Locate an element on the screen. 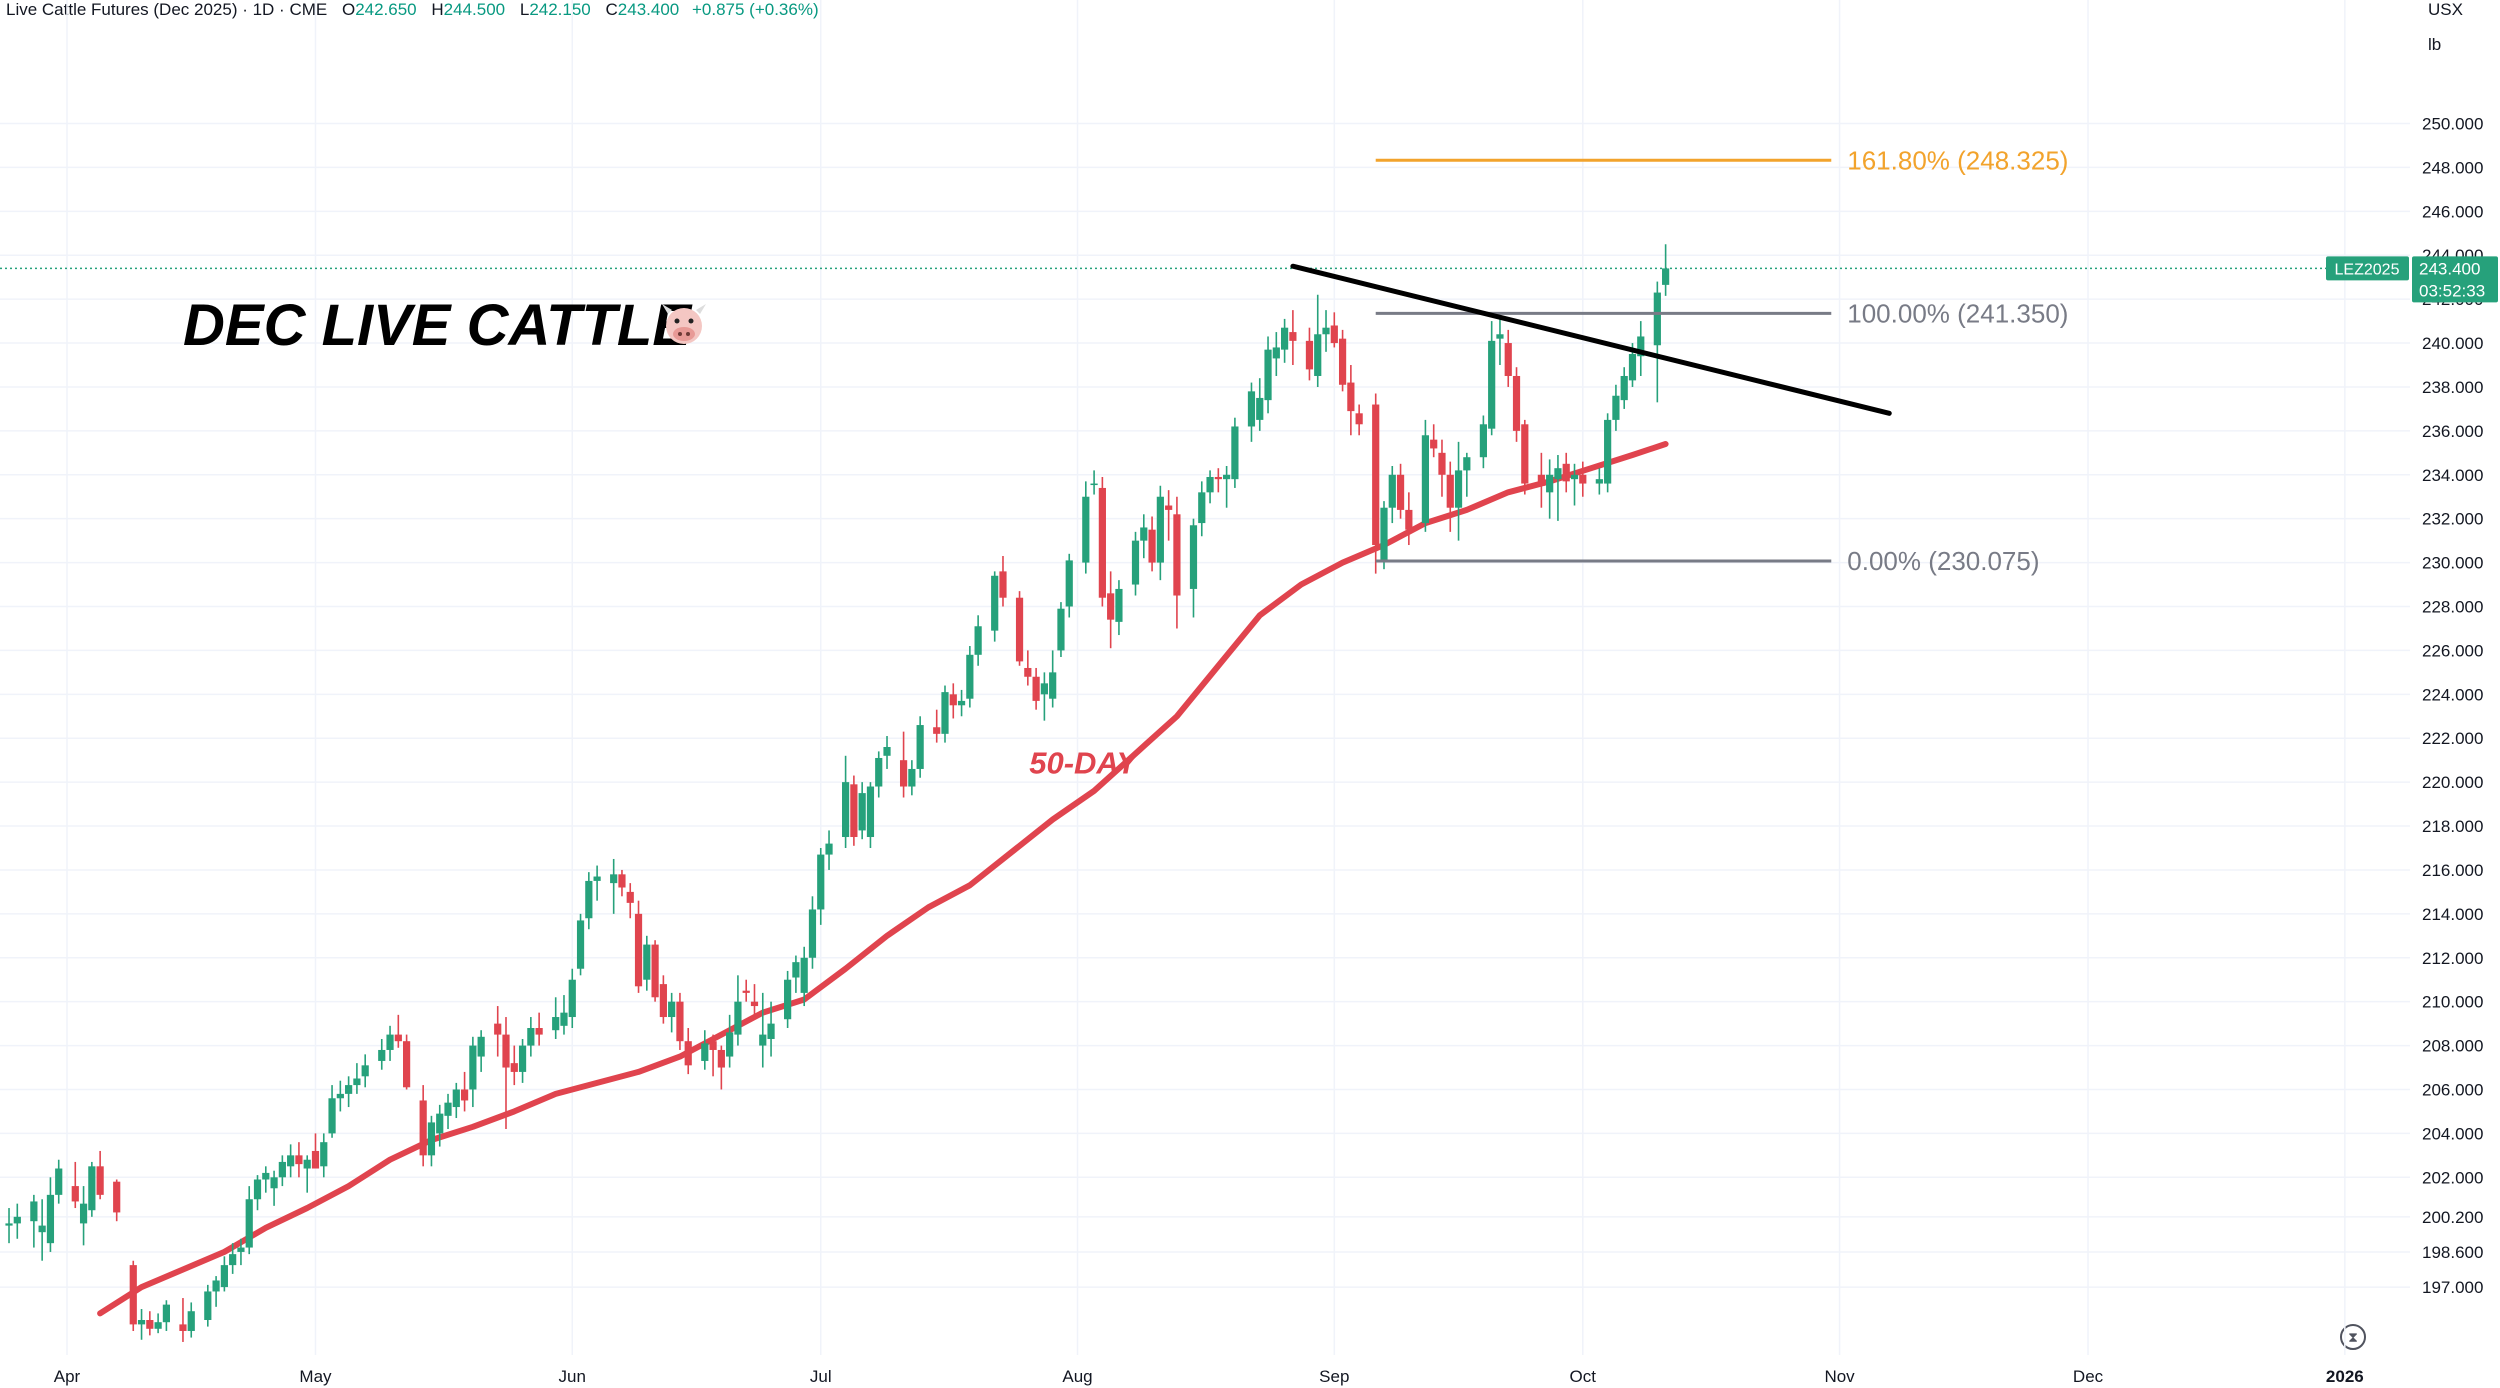 Image resolution: width=2500 pixels, height=1388 pixels. time-axis: Apr May Jun Jul Aug Sep Oct Nov Dec 2026 is located at coordinates (1209, 1376).